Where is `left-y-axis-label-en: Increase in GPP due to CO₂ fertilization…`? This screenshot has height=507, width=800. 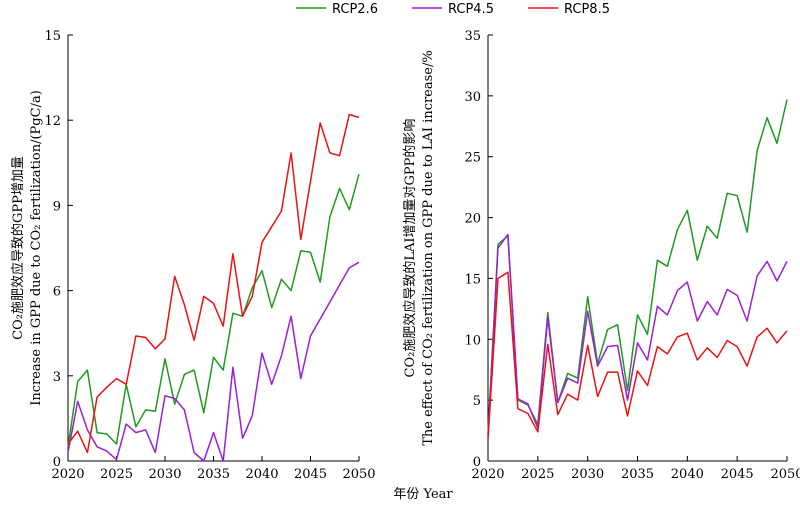 left-y-axis-label-en: Increase in GPP due to CO₂ fertilization… is located at coordinates (36, 248).